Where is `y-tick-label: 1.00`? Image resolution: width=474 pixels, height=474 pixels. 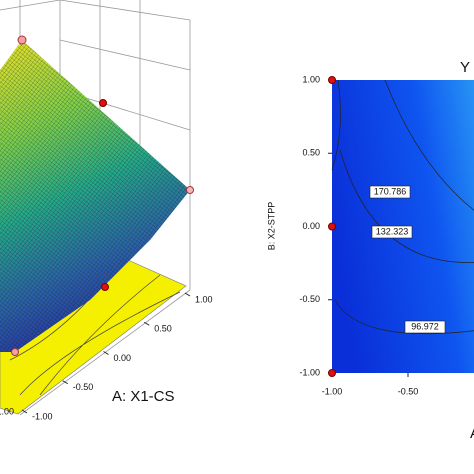 y-tick-label: 1.00 is located at coordinates (311, 79).